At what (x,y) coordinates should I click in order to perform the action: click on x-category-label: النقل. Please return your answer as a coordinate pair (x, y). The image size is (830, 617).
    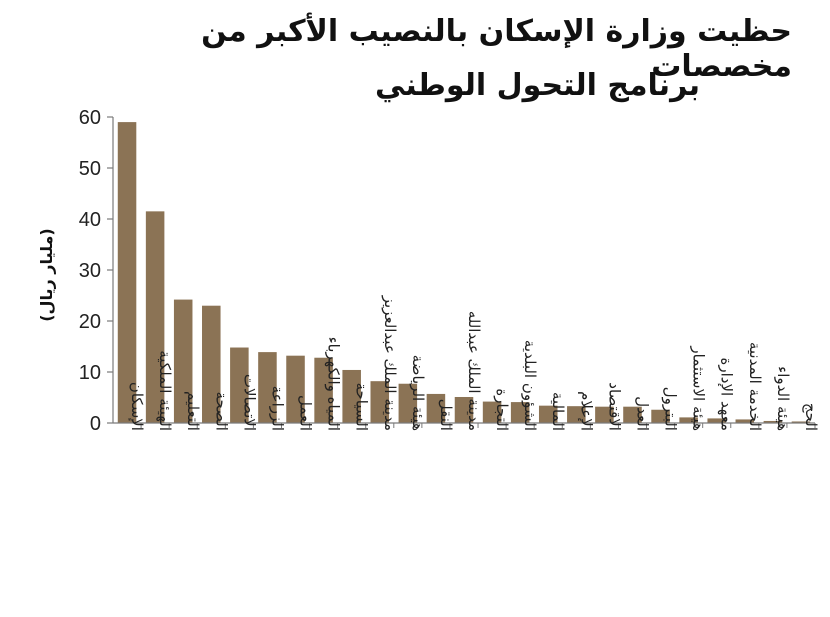
    Looking at the image, I should click on (446, 415).